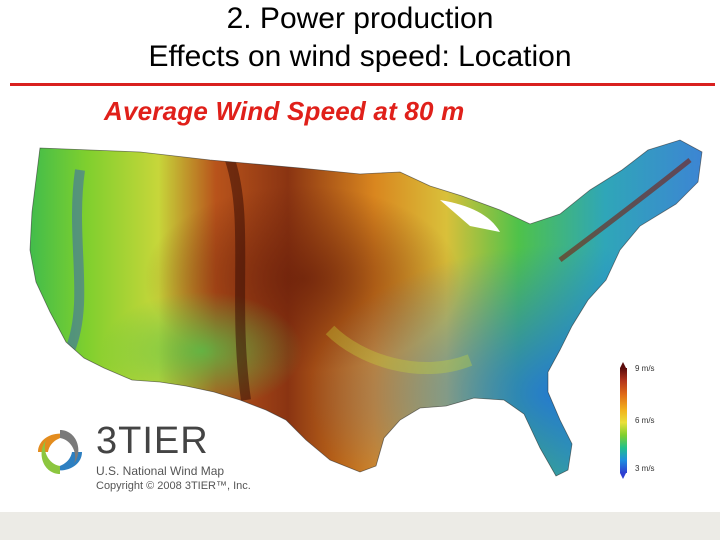  I want to click on great-lakes-shape, so click(470, 216).